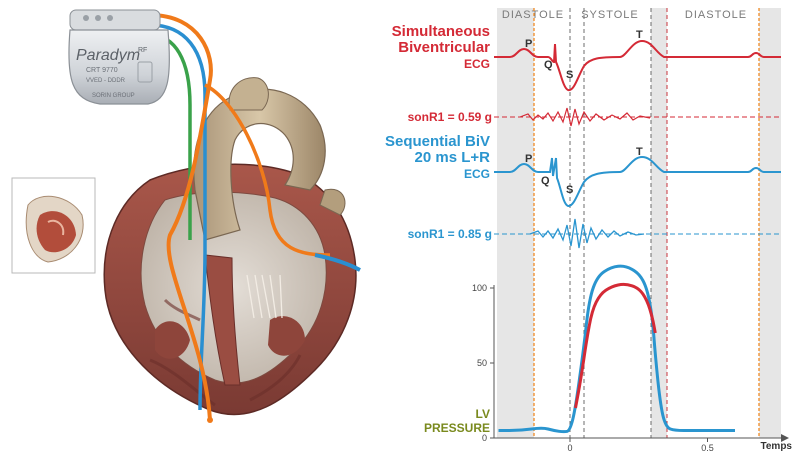 This screenshot has width=798, height=456. I want to click on phase-band-diastole-left, so click(515, 223).